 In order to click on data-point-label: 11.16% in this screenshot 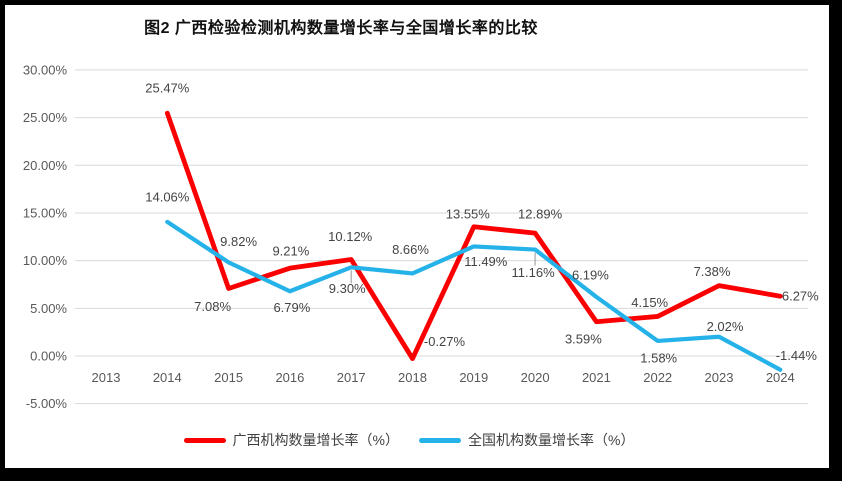, I will do `click(534, 272)`.